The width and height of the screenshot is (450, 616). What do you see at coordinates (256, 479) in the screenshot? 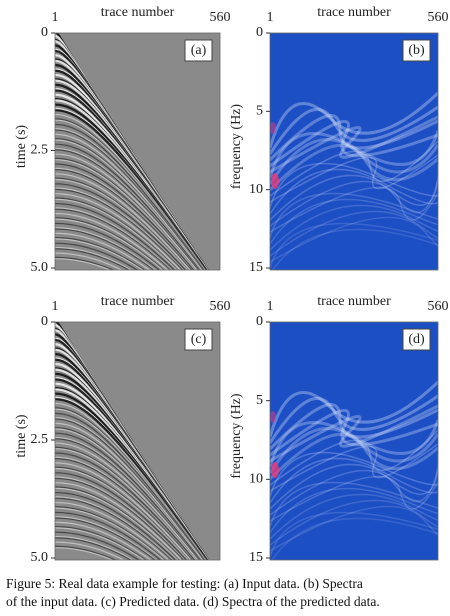
I see `y-tick-label: 10` at bounding box center [256, 479].